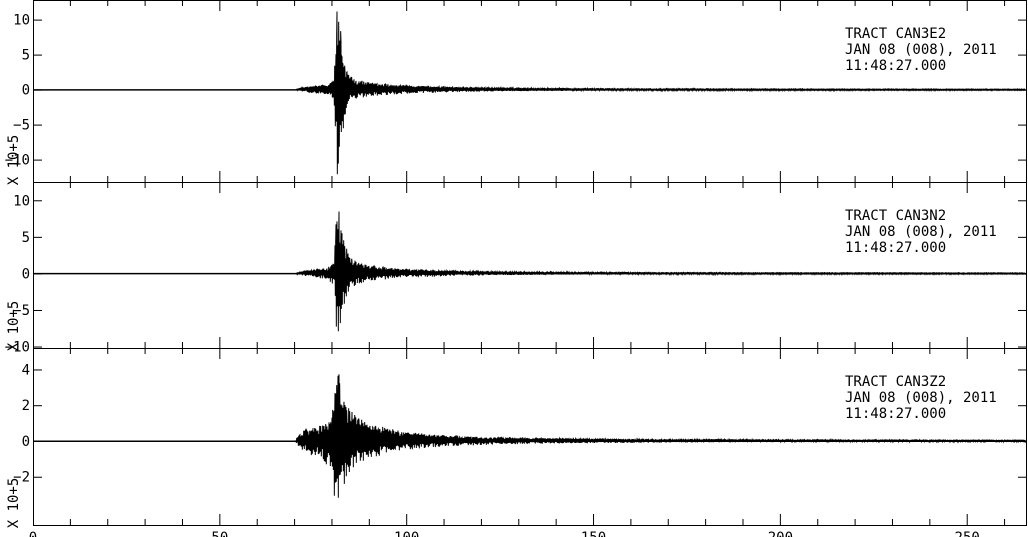 Image resolution: width=1028 pixels, height=537 pixels. Describe the element at coordinates (26, 370) in the screenshot. I see `y-tick-label: 4` at that location.